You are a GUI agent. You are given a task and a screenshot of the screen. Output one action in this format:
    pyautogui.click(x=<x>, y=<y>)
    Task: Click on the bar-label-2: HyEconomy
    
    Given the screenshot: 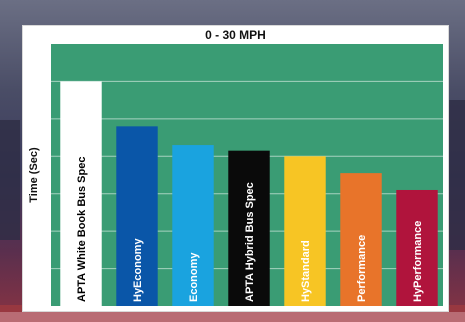 What is the action you would take?
    pyautogui.click(x=138, y=270)
    